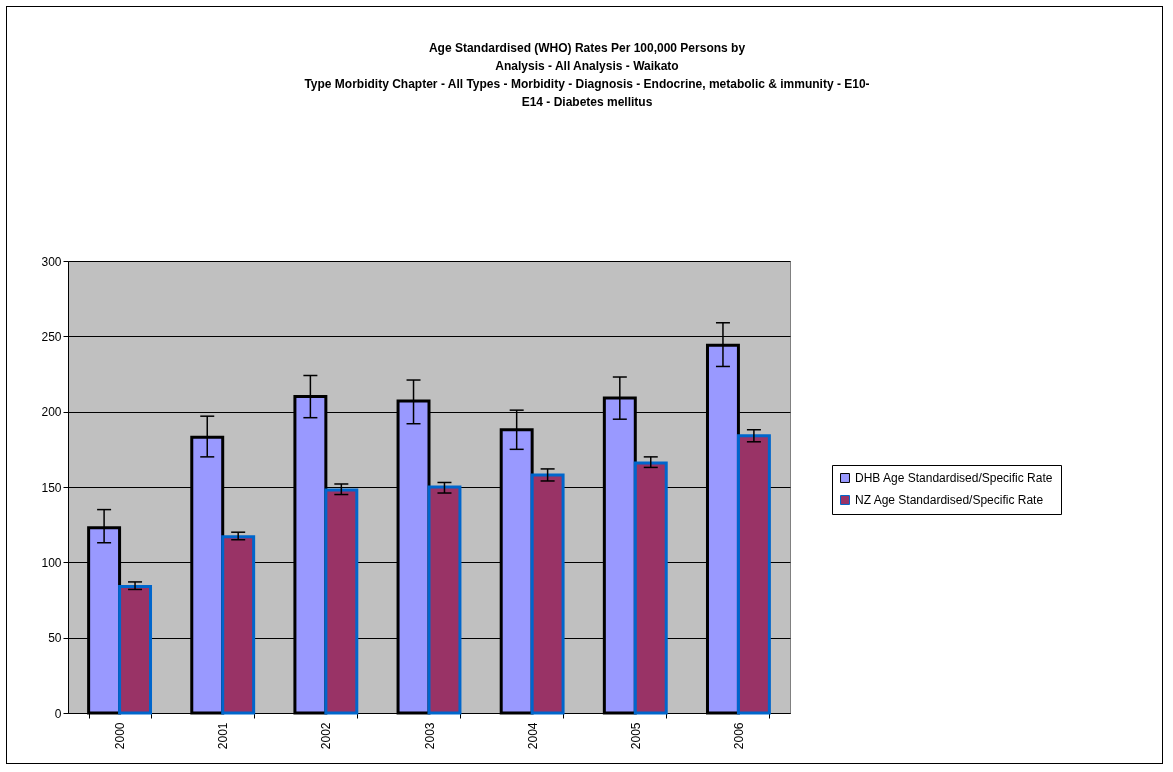 This screenshot has height=772, width=1173. Describe the element at coordinates (51, 336) in the screenshot. I see `y-tick-label: 250` at that location.